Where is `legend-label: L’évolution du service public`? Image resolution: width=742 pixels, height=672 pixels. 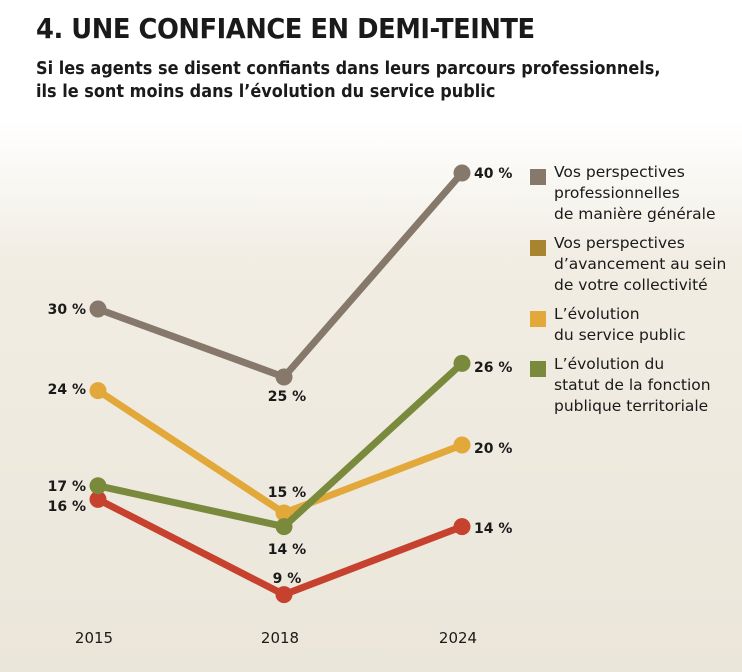 legend-label: L’évolution du service public is located at coordinates (620, 324).